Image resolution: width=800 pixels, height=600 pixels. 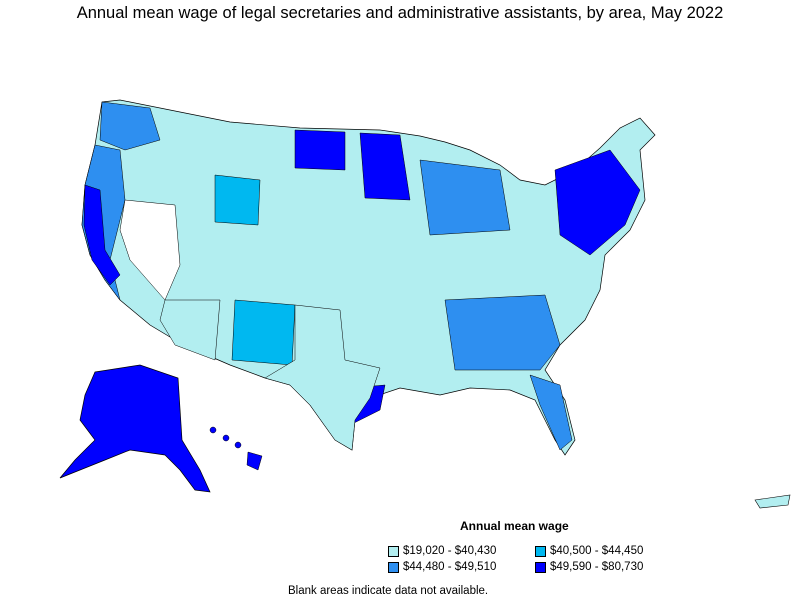 What do you see at coordinates (450, 567) in the screenshot?
I see `legend-label: $44,480 - $49,510` at bounding box center [450, 567].